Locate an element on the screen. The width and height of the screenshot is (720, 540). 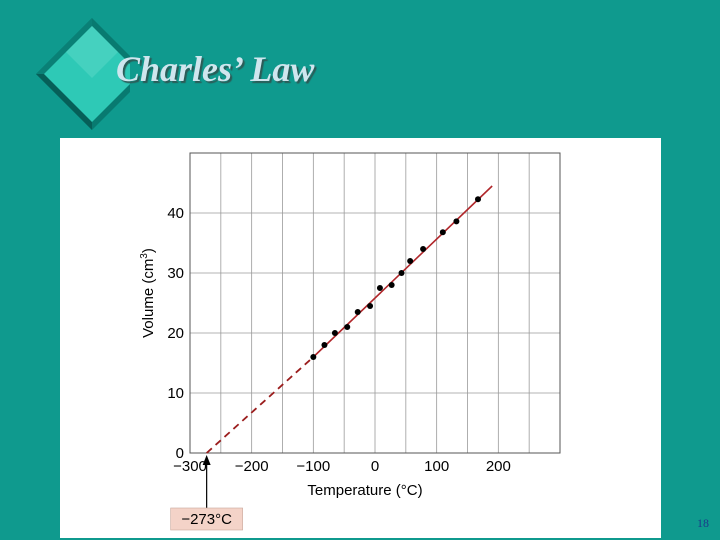
data-points is located at coordinates (395, 278).